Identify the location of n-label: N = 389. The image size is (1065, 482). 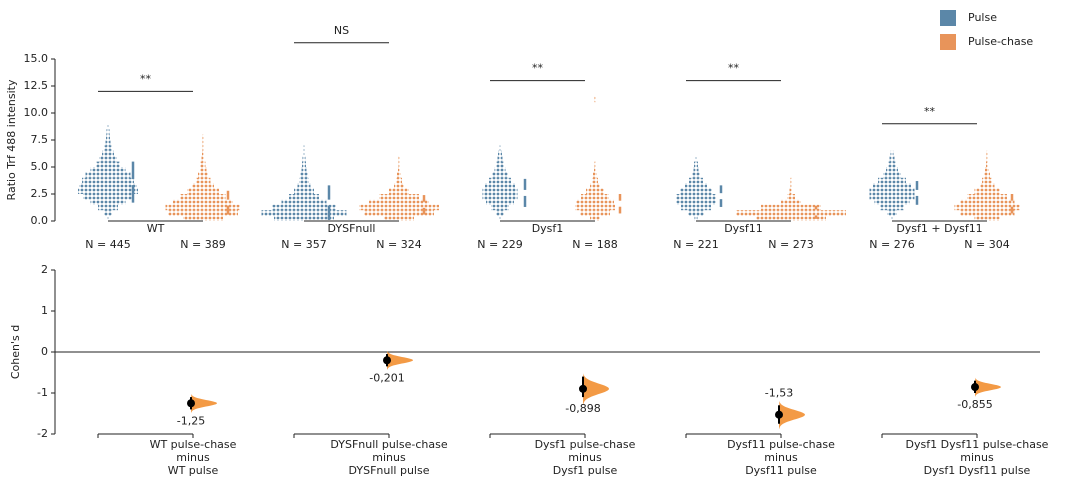
(202, 244).